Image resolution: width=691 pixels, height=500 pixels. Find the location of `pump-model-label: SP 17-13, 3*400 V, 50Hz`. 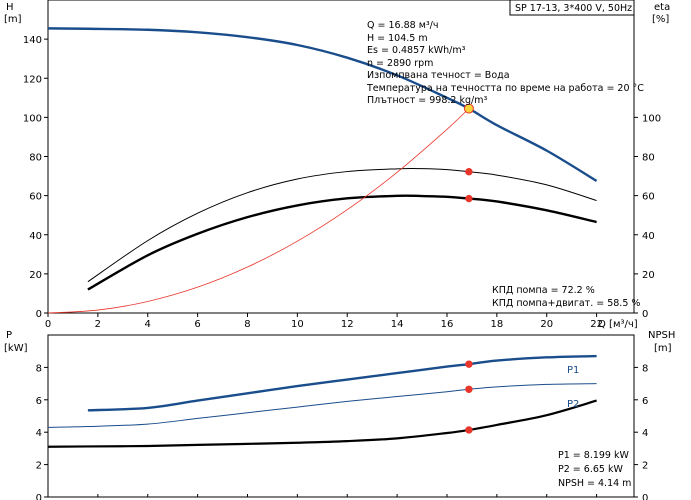

pump-model-label: SP 17-13, 3*400 V, 50Hz is located at coordinates (573, 8).